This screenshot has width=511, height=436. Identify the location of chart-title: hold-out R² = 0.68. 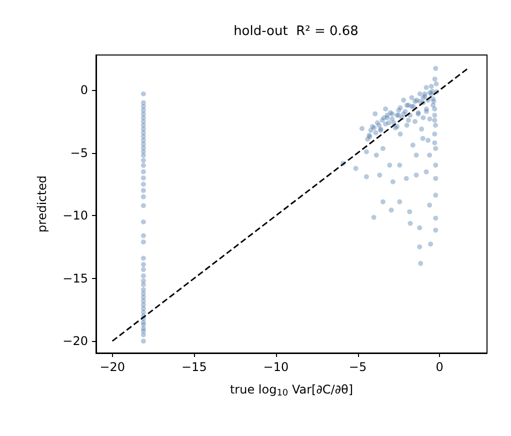
(296, 31).